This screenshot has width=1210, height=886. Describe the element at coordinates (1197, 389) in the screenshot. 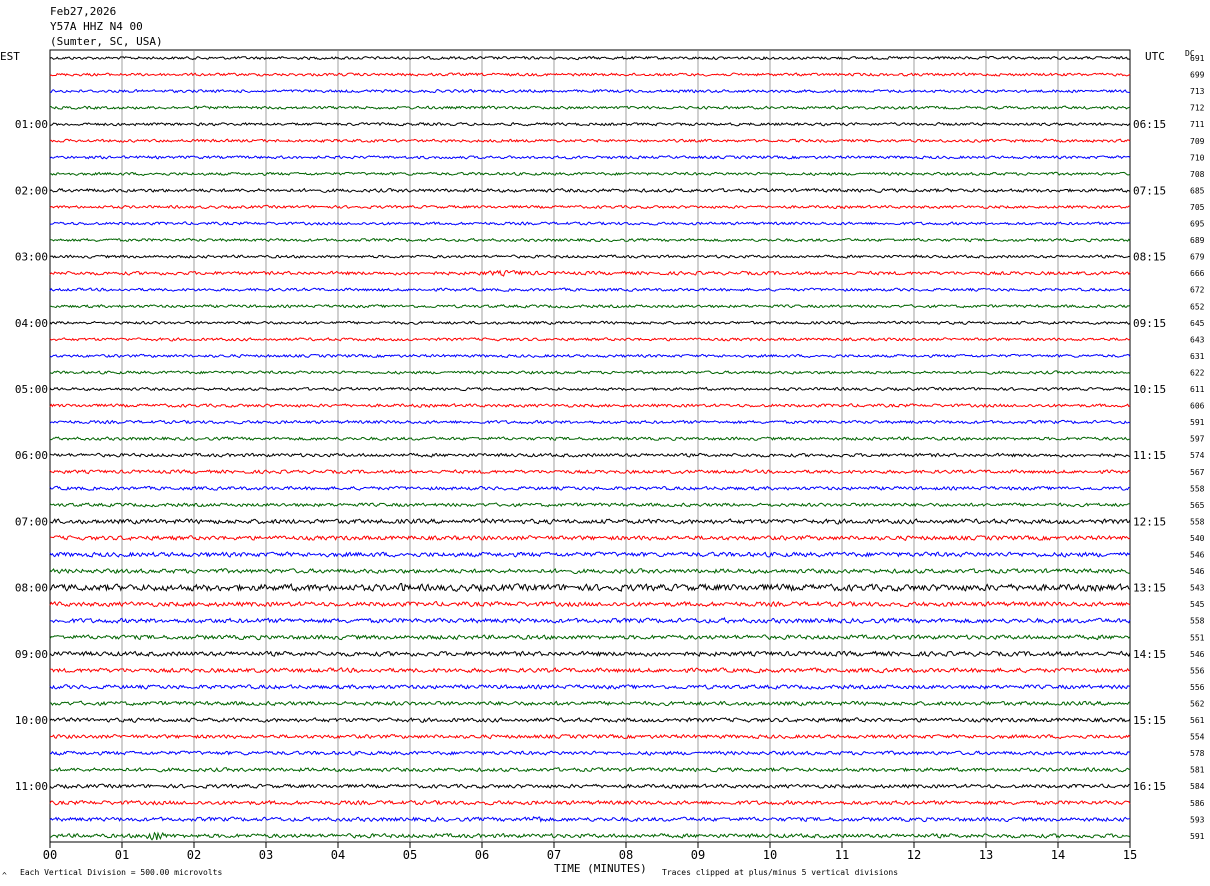

I see `dc-offset-value: 611` at that location.